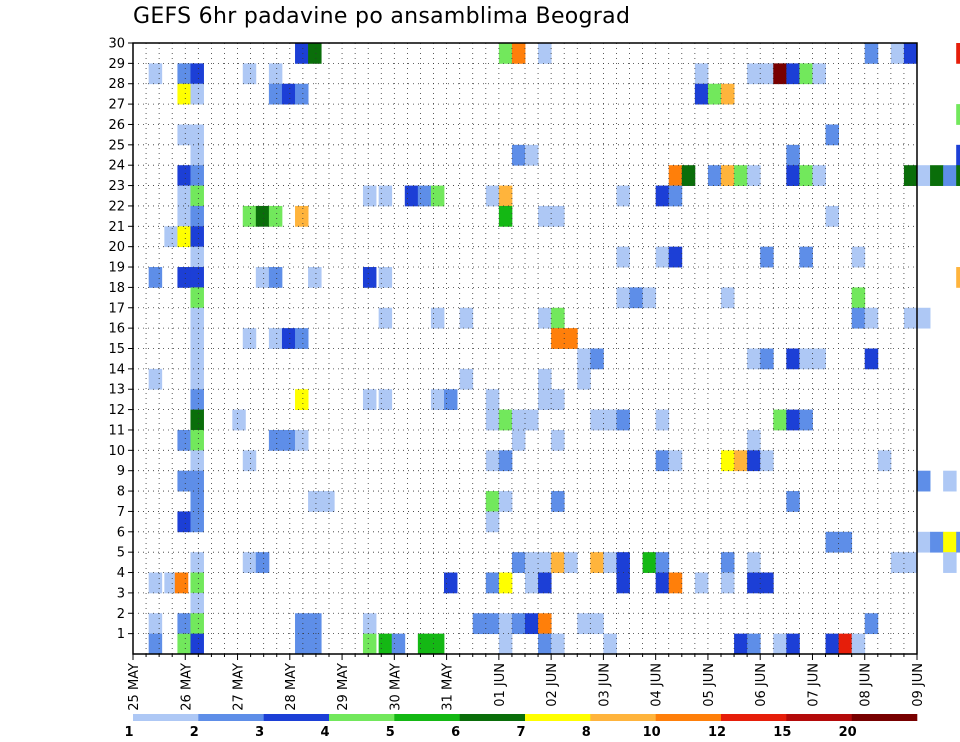 This screenshot has height=742, width=960. Describe the element at coordinates (116, 390) in the screenshot. I see `y-tick-label: 13` at that location.